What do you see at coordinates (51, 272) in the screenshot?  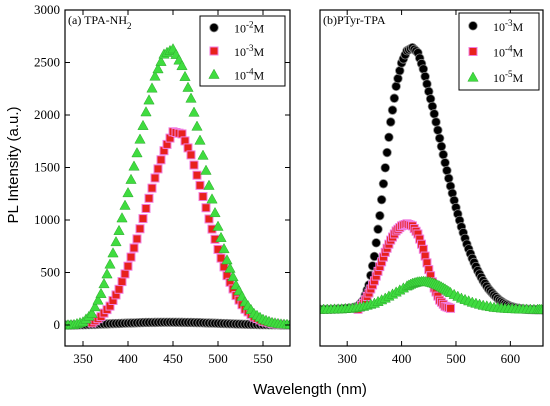 I see `y-tick-label: 500` at bounding box center [51, 272].